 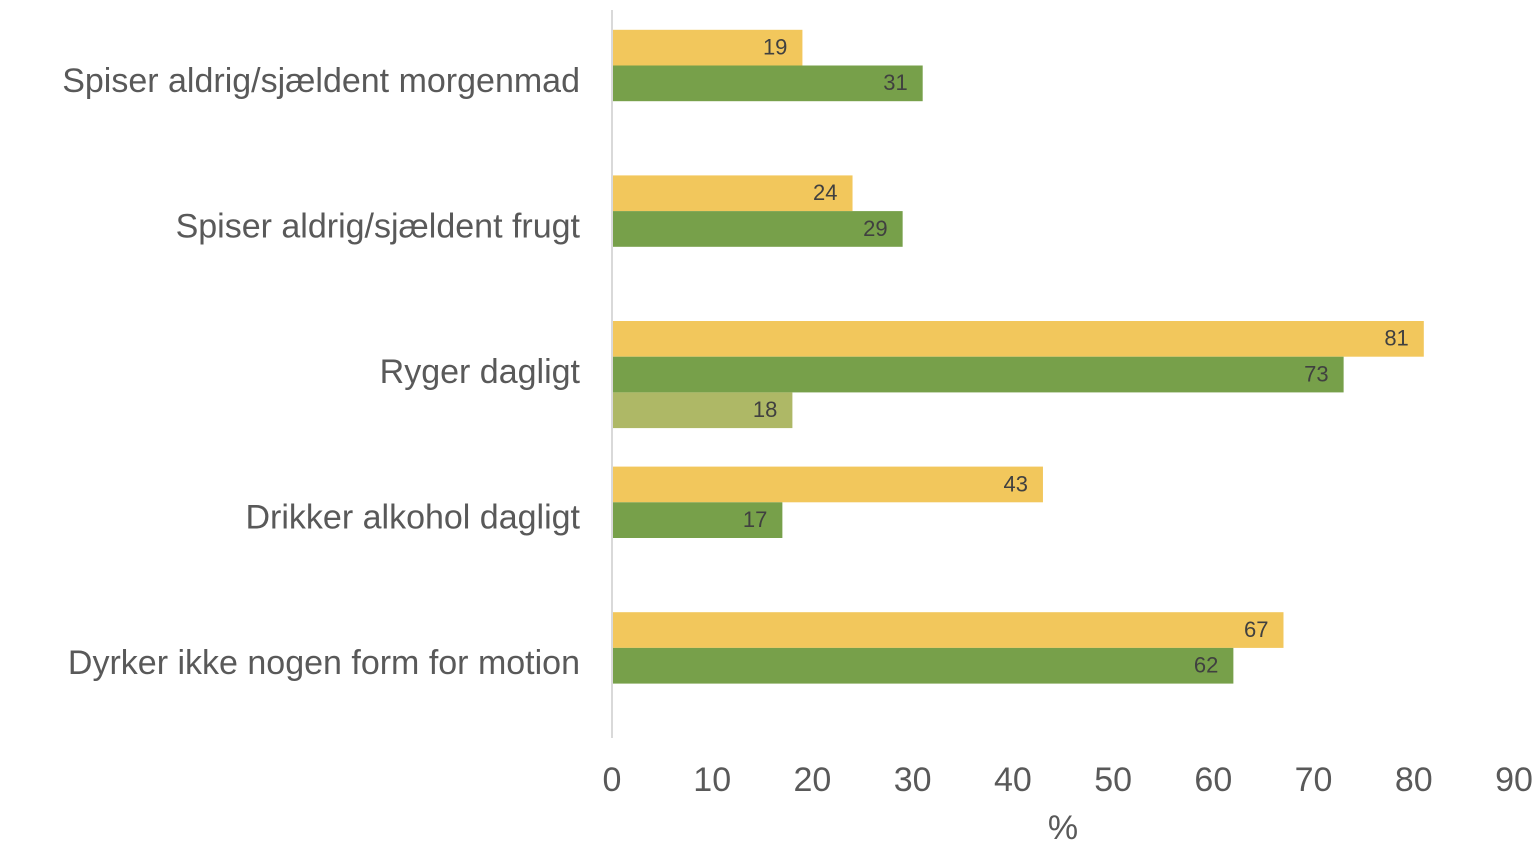 What do you see at coordinates (913, 780) in the screenshot?
I see `x-tick-label: 30` at bounding box center [913, 780].